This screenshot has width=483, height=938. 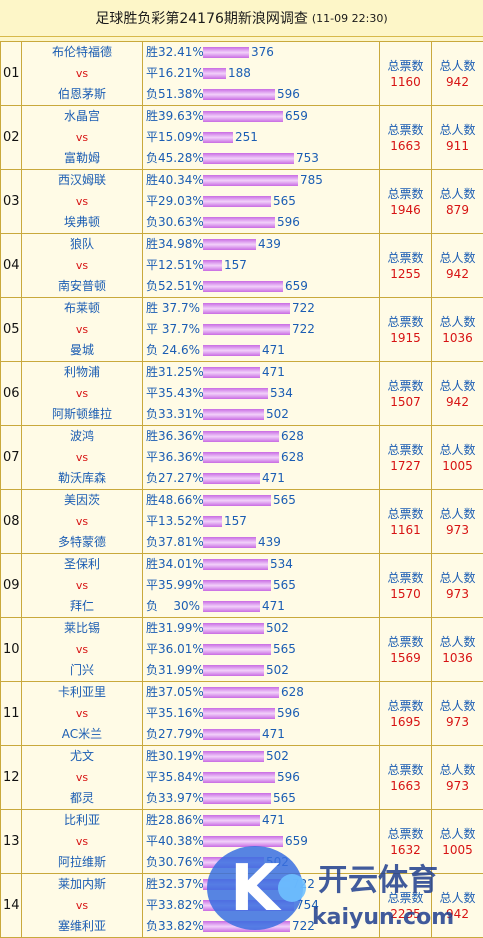 What do you see at coordinates (277, 628) in the screenshot?
I see `win-count: 502` at bounding box center [277, 628].